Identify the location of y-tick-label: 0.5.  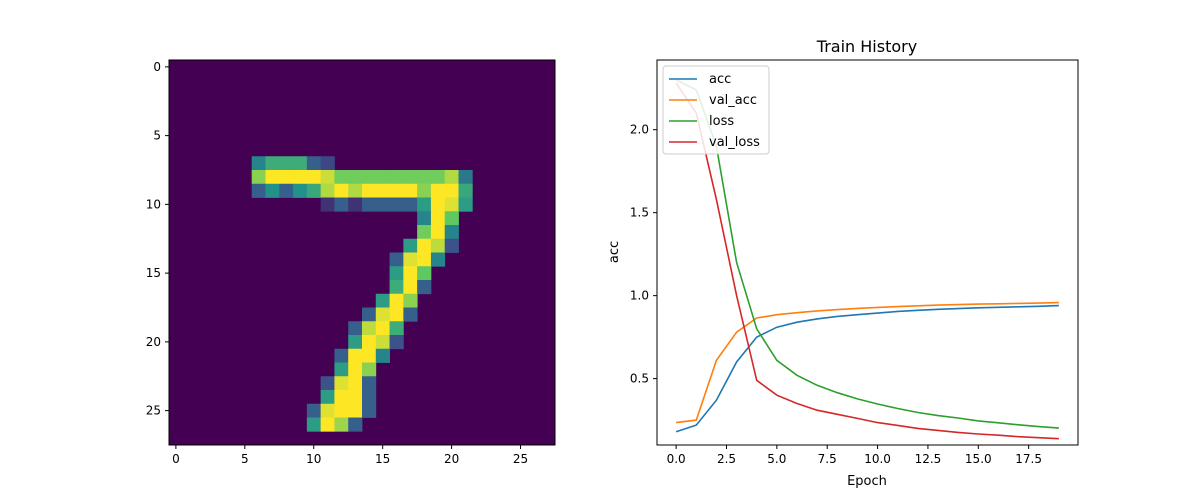
(639, 379).